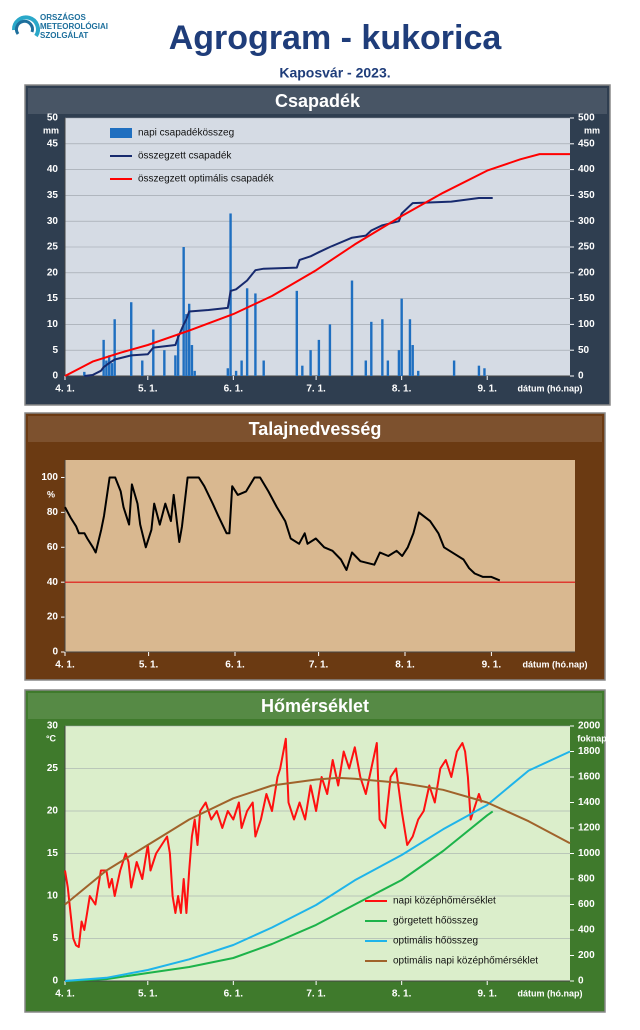 The height and width of the screenshot is (1030, 640). What do you see at coordinates (74, 26) in the screenshot?
I see `logo-text: METEOROLÓGIAI` at bounding box center [74, 26].